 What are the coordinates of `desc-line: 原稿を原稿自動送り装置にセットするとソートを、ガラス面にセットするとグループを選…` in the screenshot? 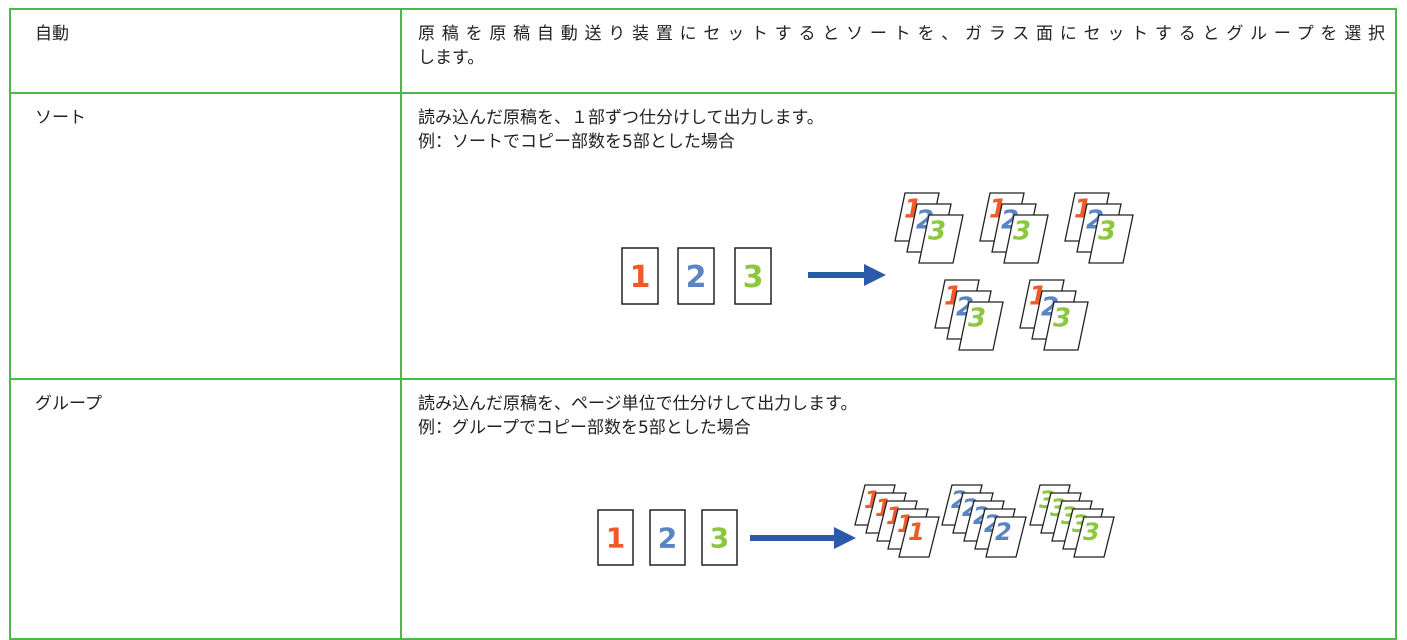 It's located at (901, 34).